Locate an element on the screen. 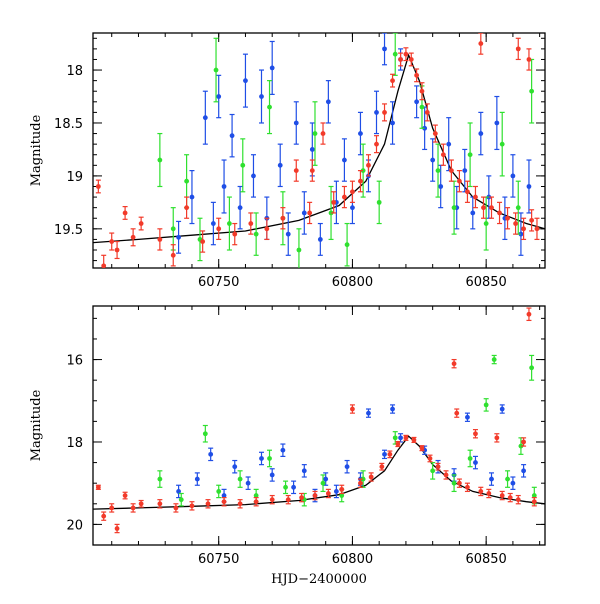 The height and width of the screenshot is (604, 600). x-tick-label: 60850 is located at coordinates (485, 559).